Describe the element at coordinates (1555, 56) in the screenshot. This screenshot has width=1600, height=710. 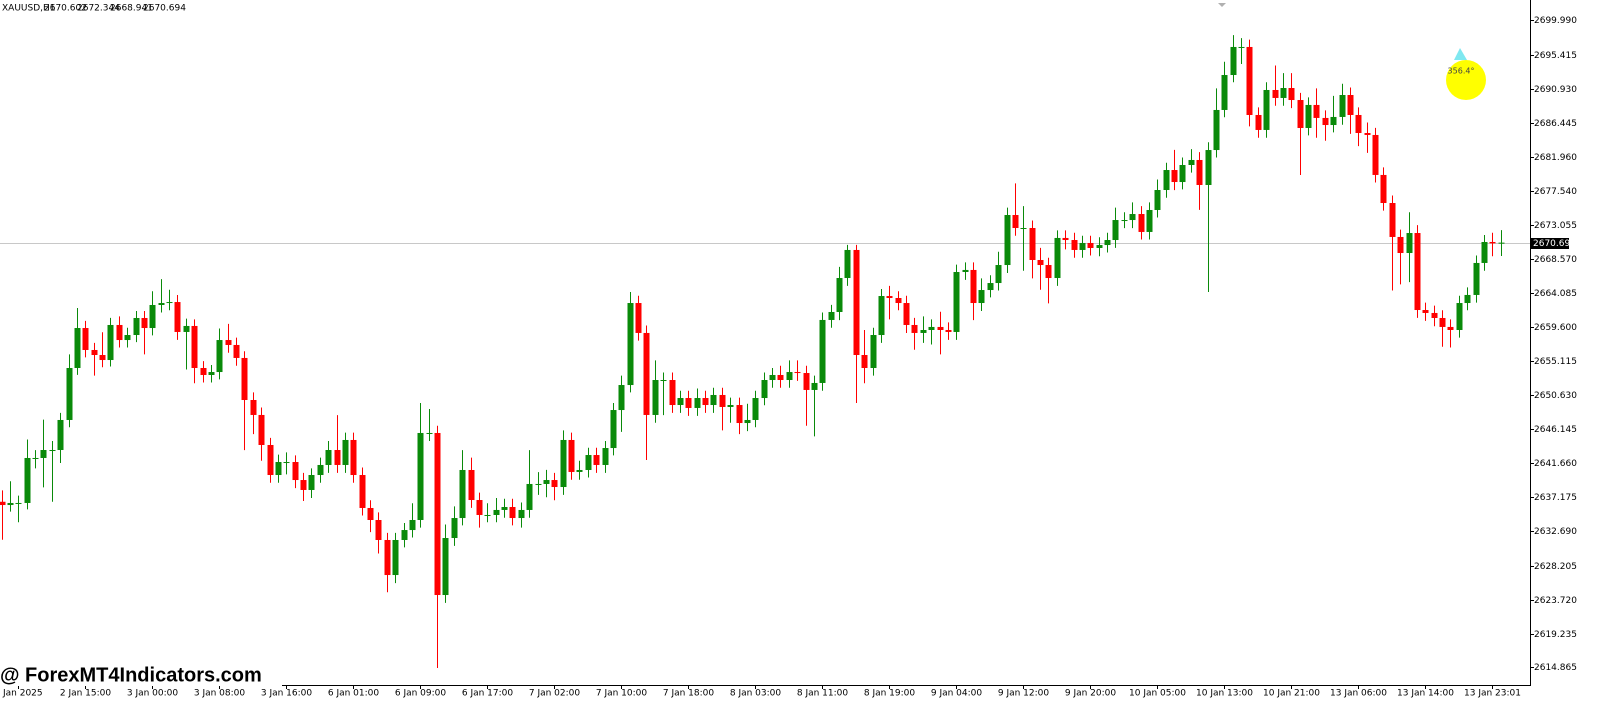
I see `y-tick-label: 2695.415` at that location.